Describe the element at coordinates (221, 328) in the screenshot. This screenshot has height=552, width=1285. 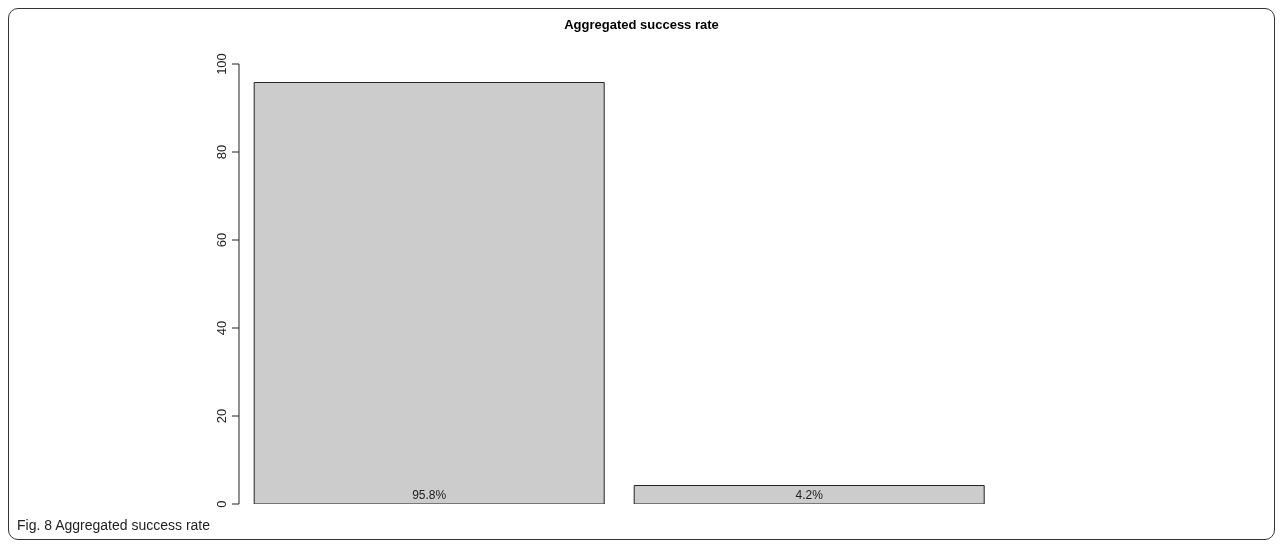
I see `y-tick-label: 40` at that location.